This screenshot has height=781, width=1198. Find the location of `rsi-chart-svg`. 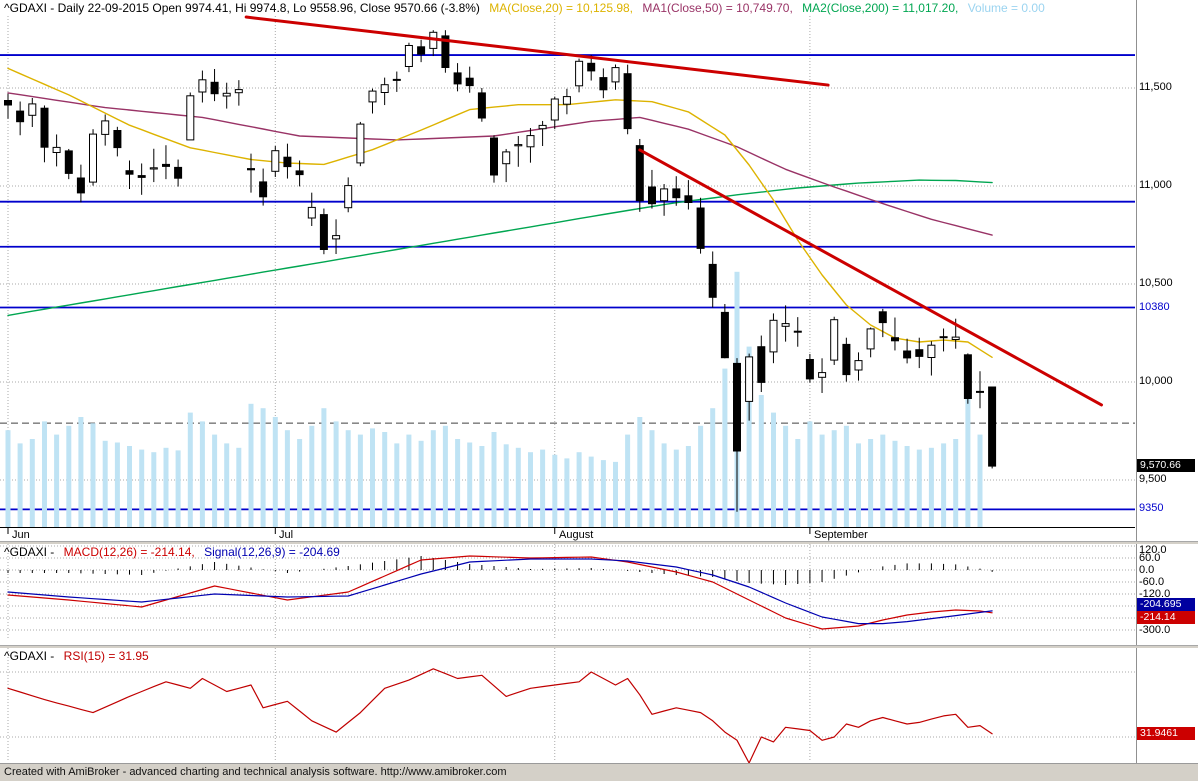

rsi-chart-svg is located at coordinates (599, 705).